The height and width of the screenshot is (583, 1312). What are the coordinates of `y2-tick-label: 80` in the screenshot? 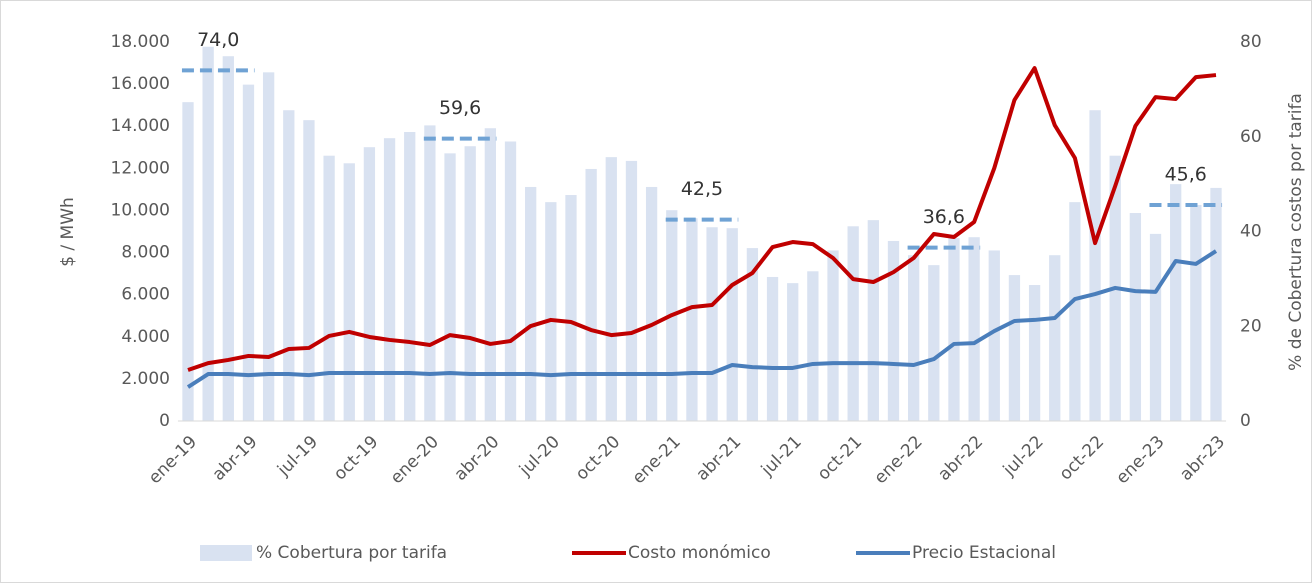 It's located at (1251, 42).